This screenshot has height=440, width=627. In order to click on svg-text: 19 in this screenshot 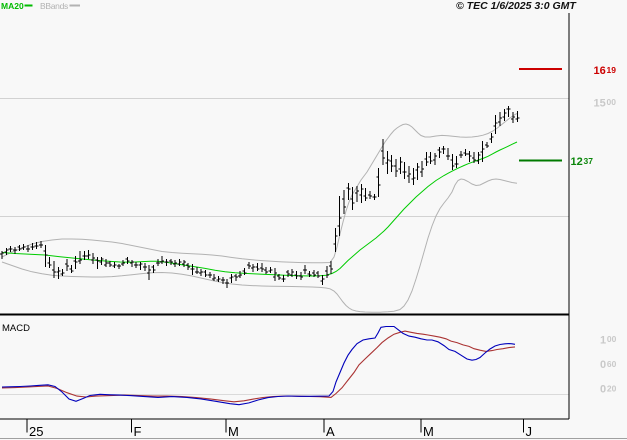, I will do `click(612, 70)`.